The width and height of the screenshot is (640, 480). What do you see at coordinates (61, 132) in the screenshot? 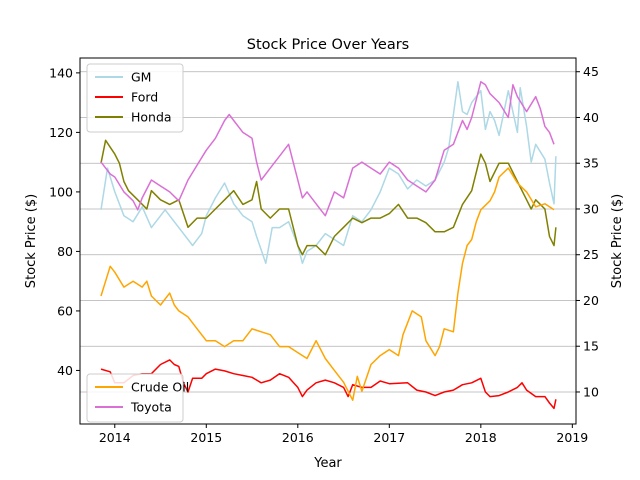
I see `y-tick-label-left: 120` at bounding box center [61, 132].